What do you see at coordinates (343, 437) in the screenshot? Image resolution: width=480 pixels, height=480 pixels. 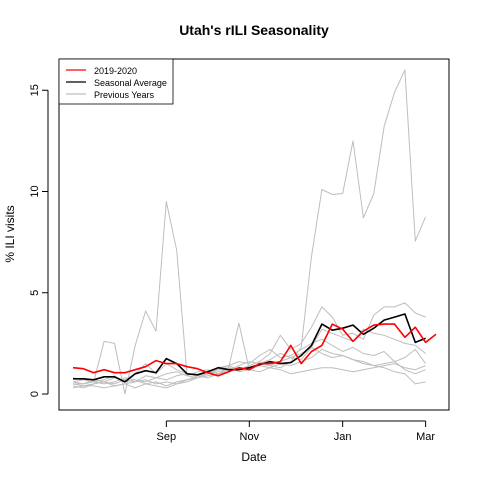 I see `x-tick-label: Jan` at bounding box center [343, 437].